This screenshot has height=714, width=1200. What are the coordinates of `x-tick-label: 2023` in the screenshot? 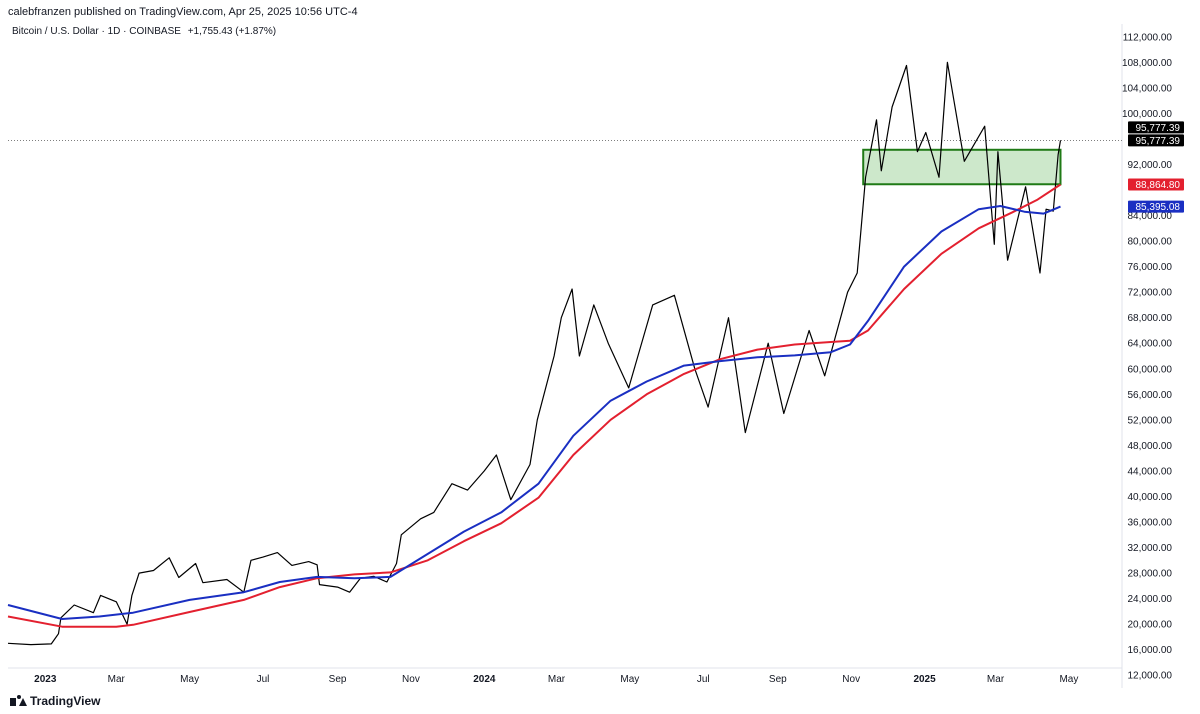 It's located at (45, 679).